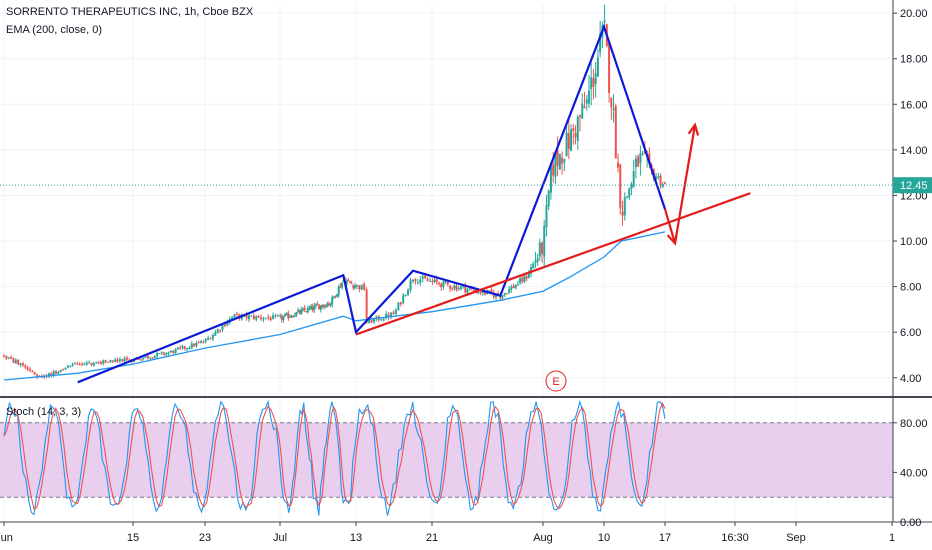 This screenshot has height=550, width=932. I want to click on earnings-marker: E, so click(556, 381).